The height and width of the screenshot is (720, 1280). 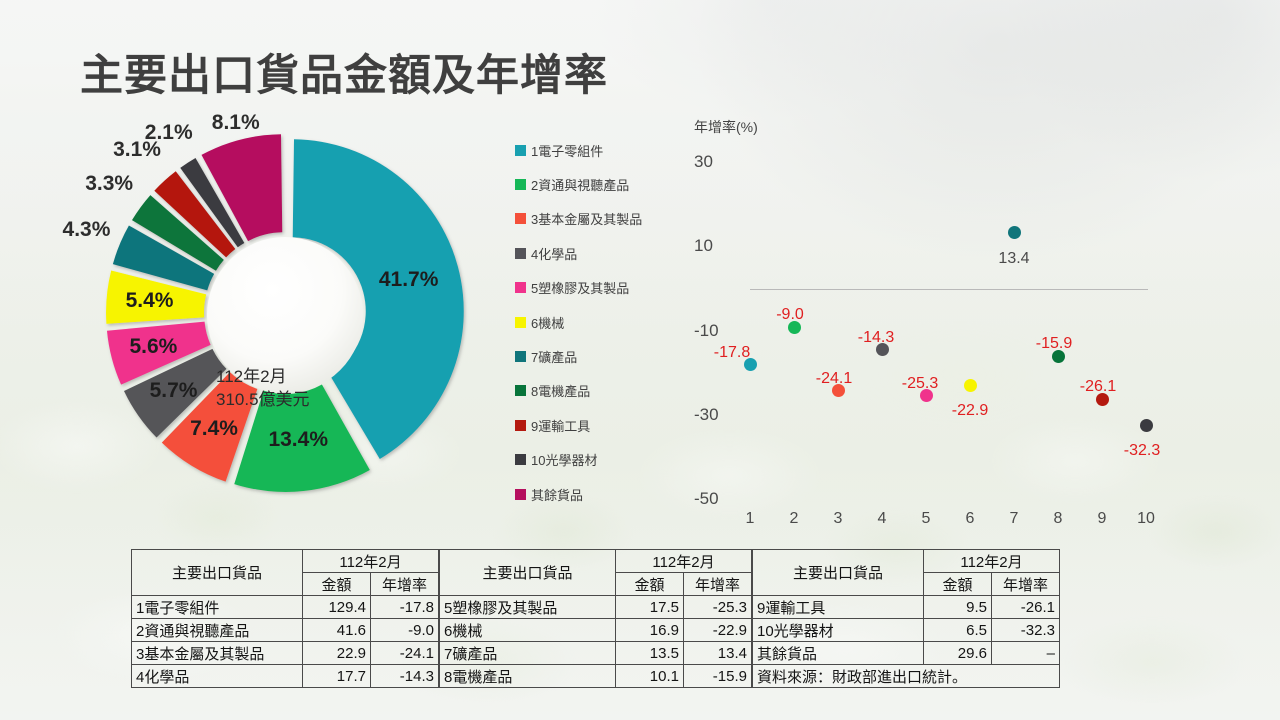 What do you see at coordinates (404, 607) in the screenshot?
I see `table-cell-growth: -17.8` at bounding box center [404, 607].